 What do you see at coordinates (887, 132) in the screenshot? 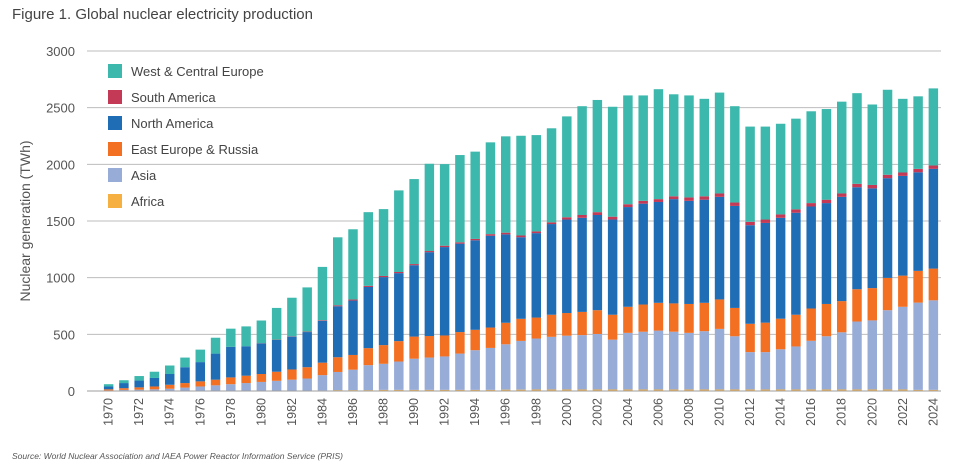
I see `bar-segment-2021-west-central-europe` at bounding box center [887, 132].